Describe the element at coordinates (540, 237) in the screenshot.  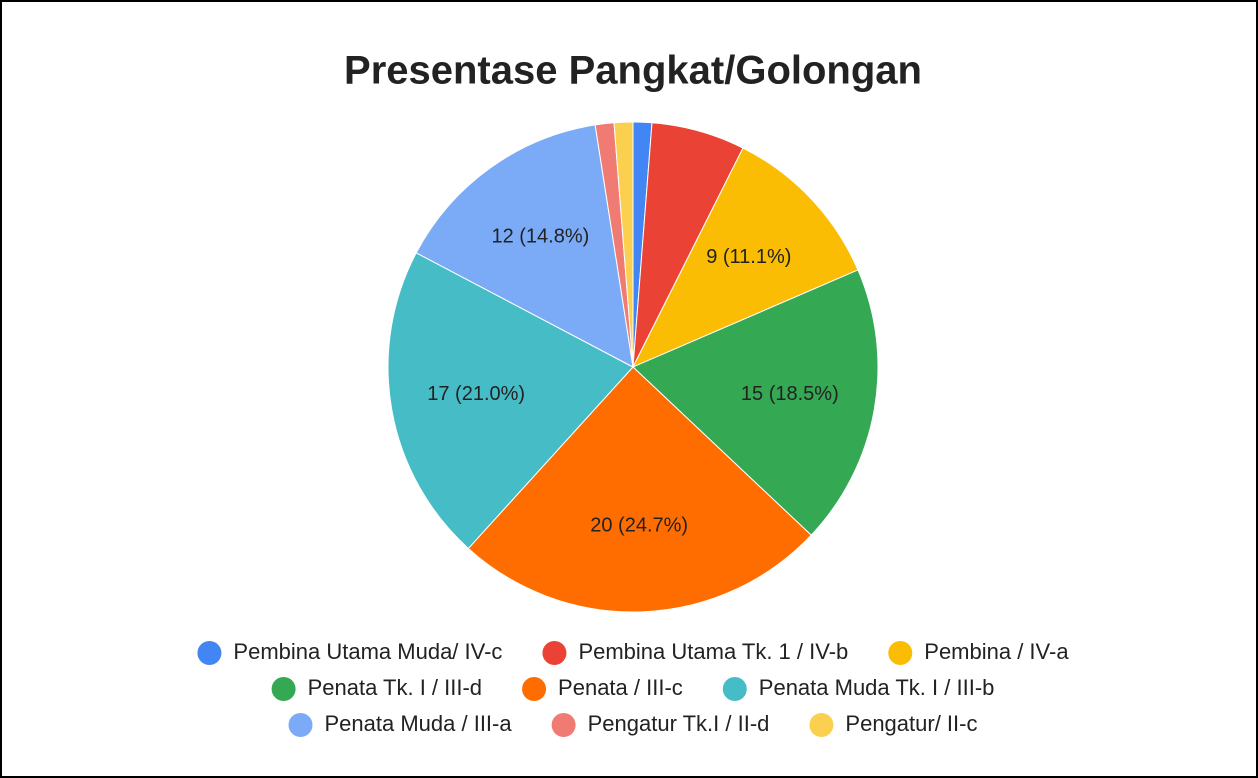
I see `data-label: 12 (14.8%)` at that location.